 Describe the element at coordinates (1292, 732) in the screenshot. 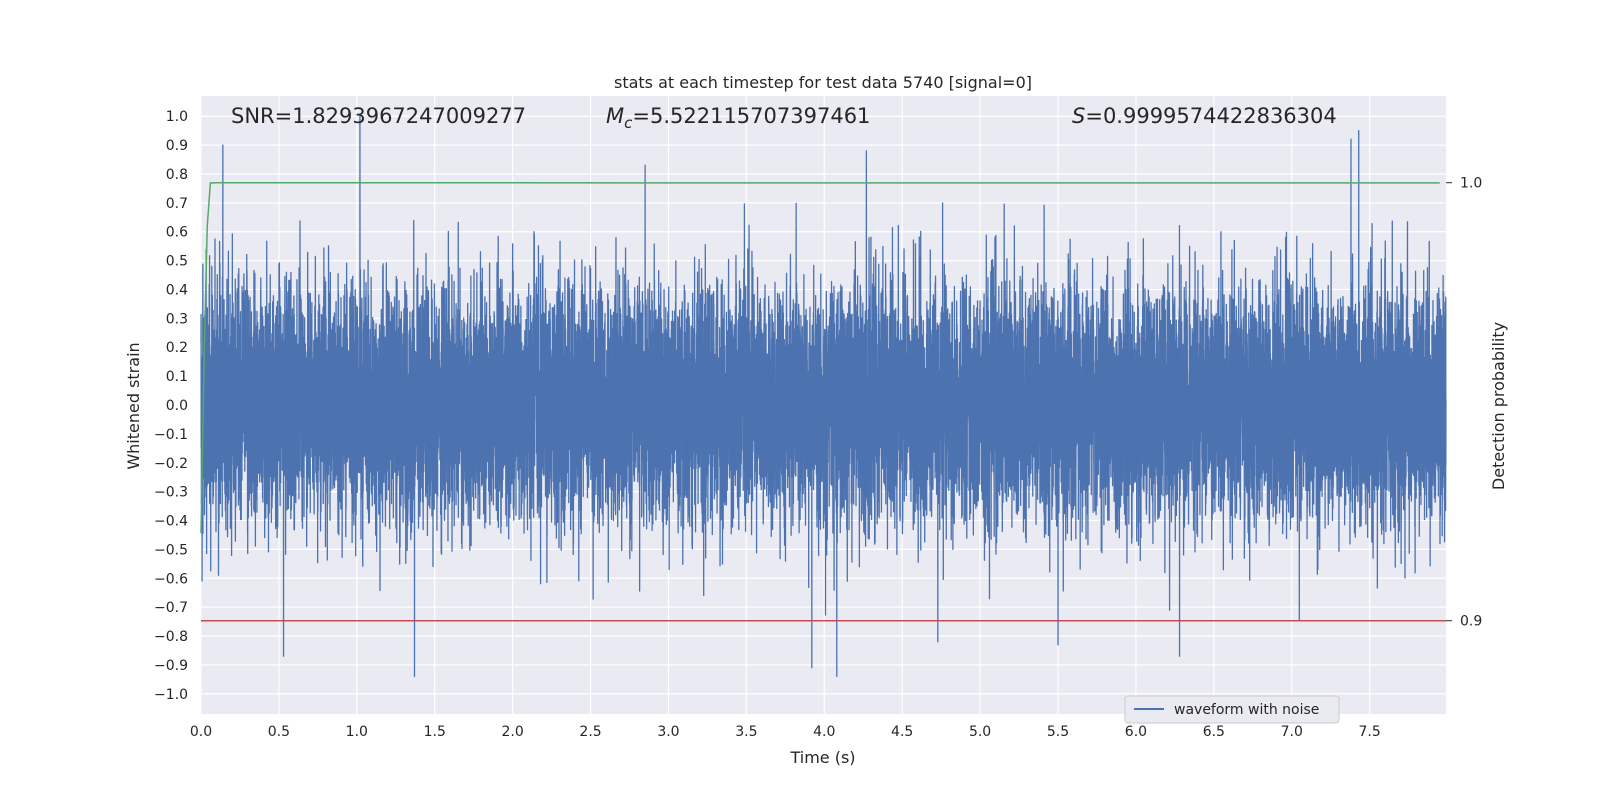

I see `x-tick-label: 7.0` at that location.